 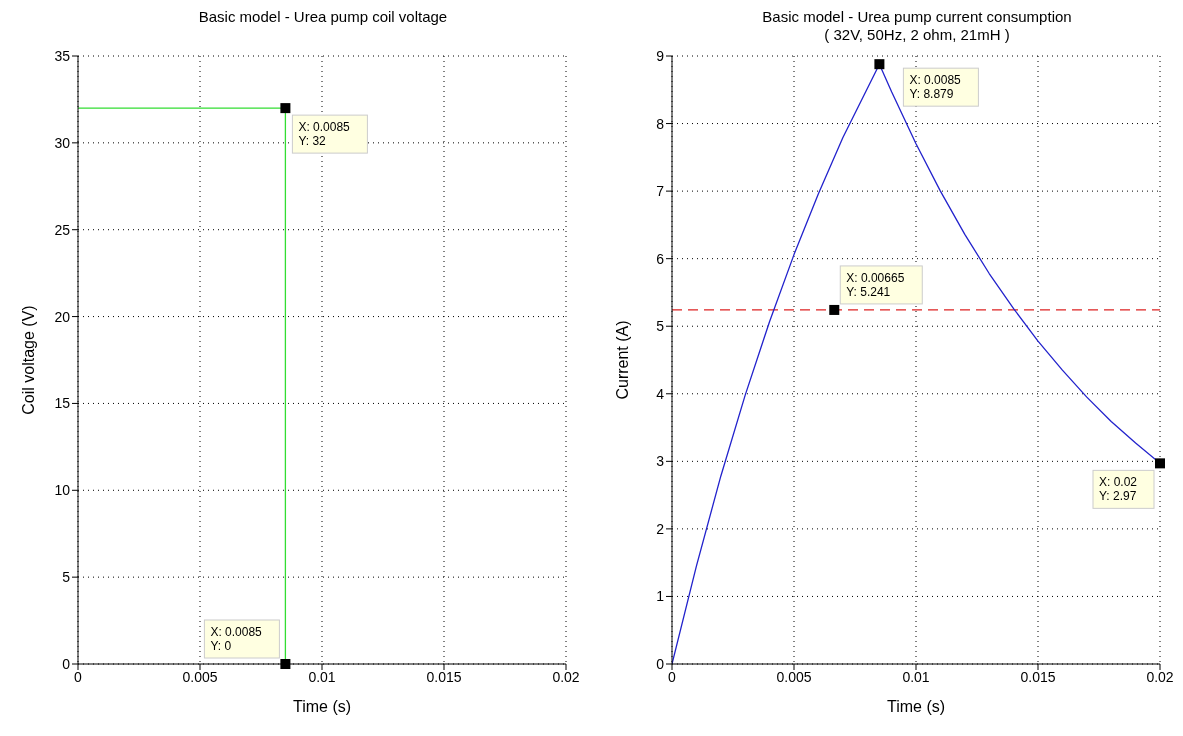 I want to click on chart-title: Basic model - Urea pump coil voltage, so click(x=323, y=17).